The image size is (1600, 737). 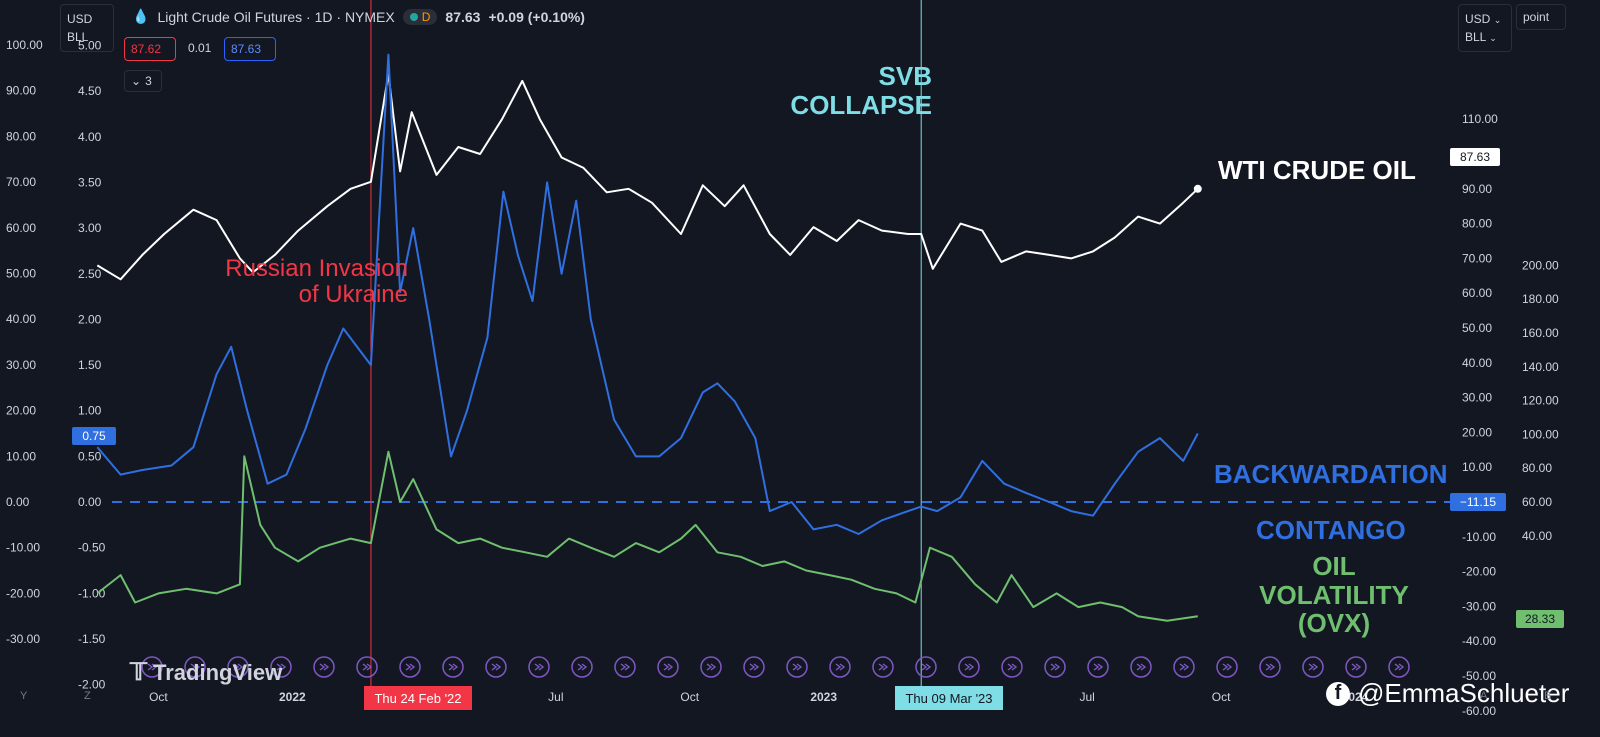 I want to click on price-right-tick-label: 90.00, so click(x=1477, y=189).